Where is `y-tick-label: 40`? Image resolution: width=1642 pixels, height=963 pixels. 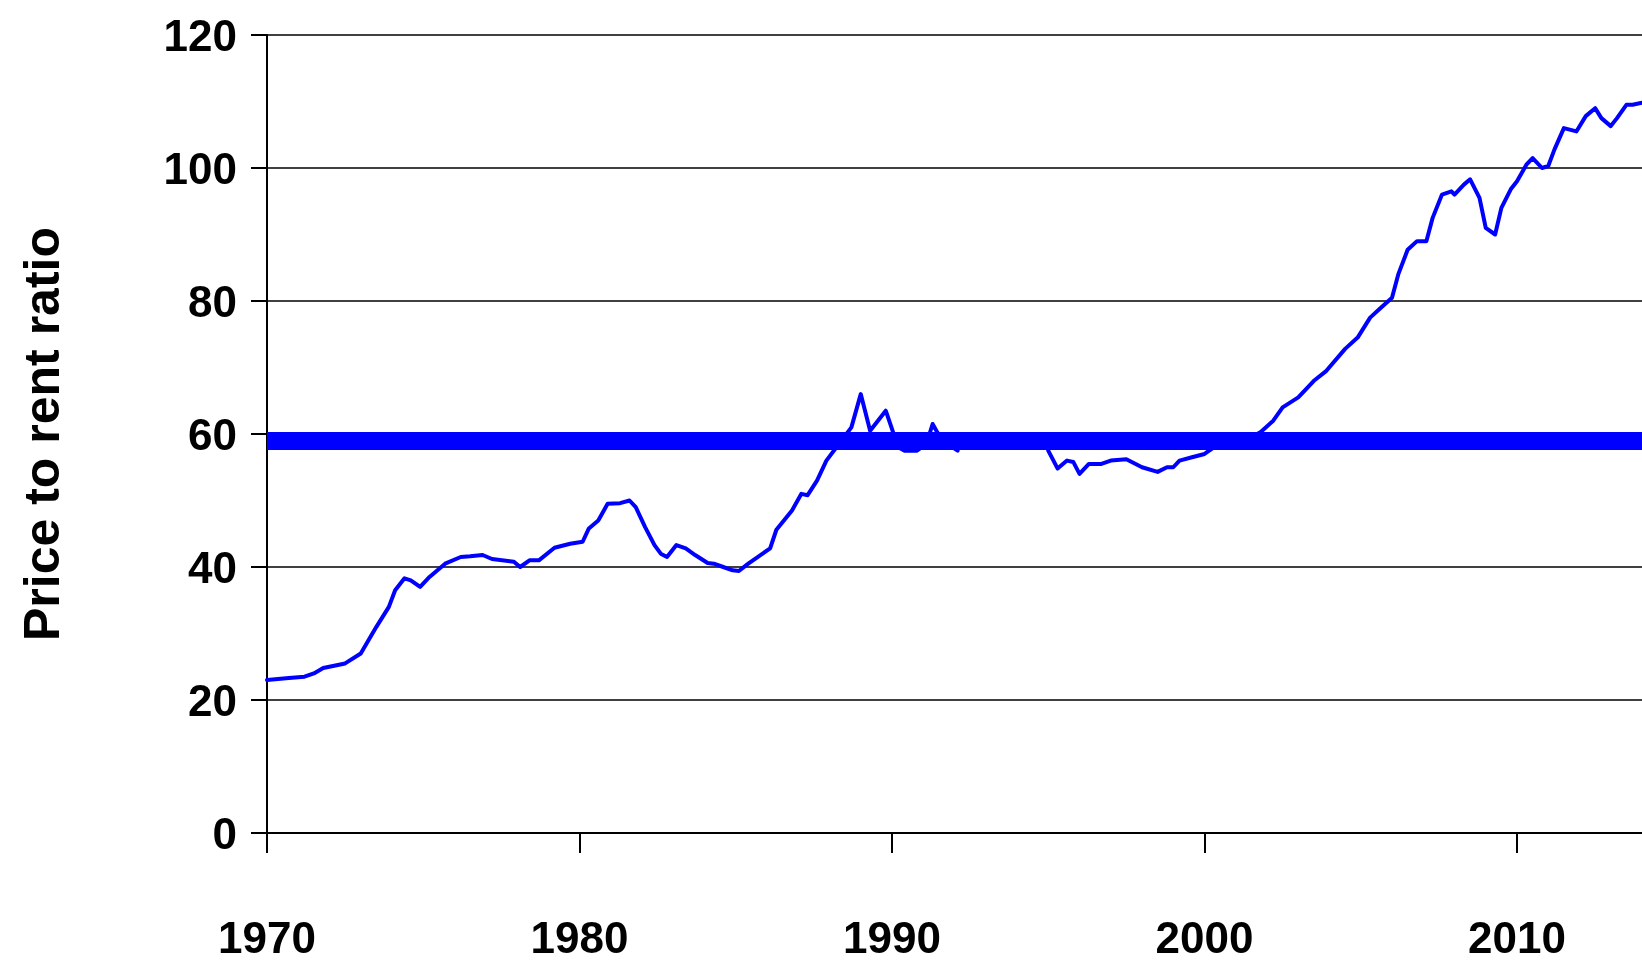 y-tick-label: 40 is located at coordinates (212, 567).